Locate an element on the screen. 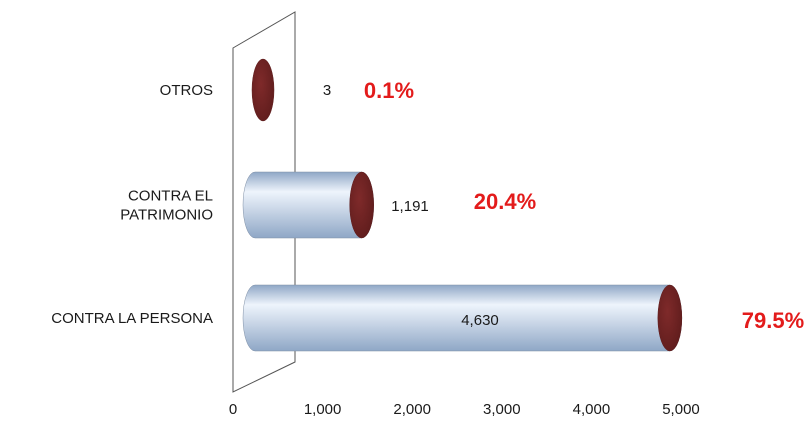  x-tick-label: 5,000 is located at coordinates (681, 409).